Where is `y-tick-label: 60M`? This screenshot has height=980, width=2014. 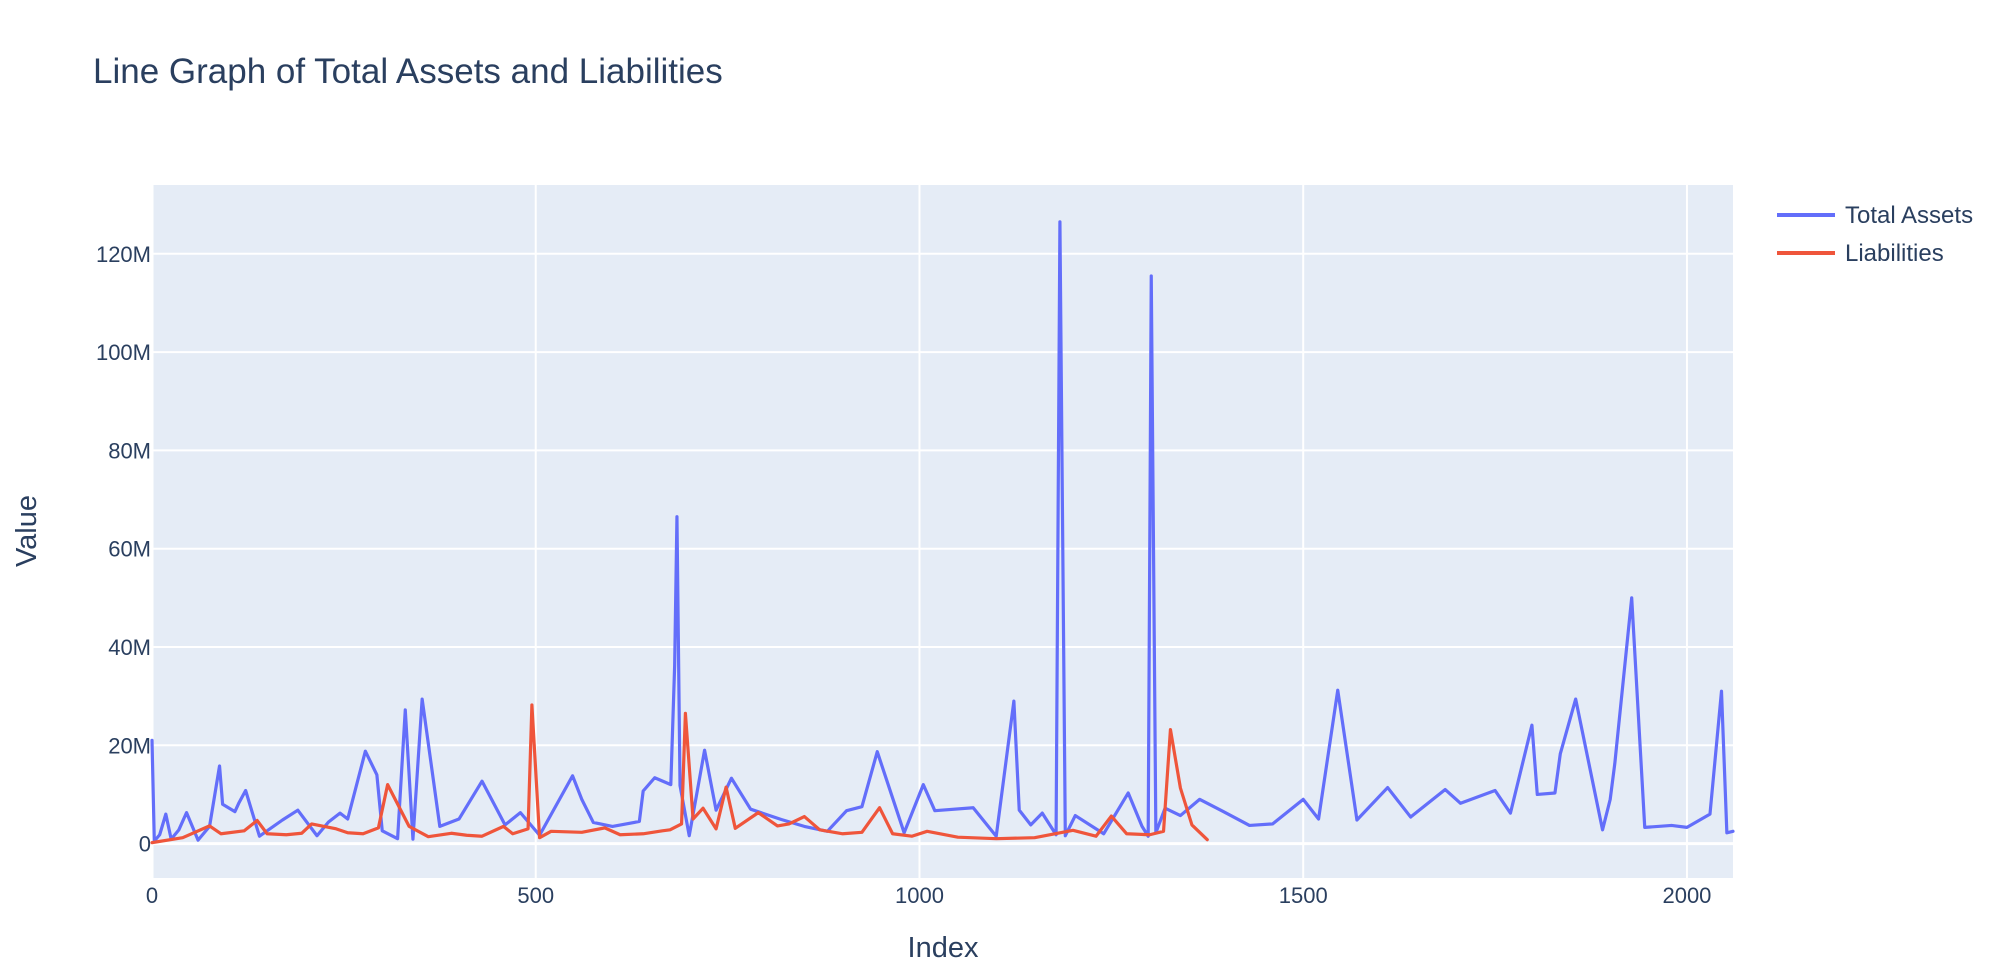
y-tick-label: 60M is located at coordinates (129, 549).